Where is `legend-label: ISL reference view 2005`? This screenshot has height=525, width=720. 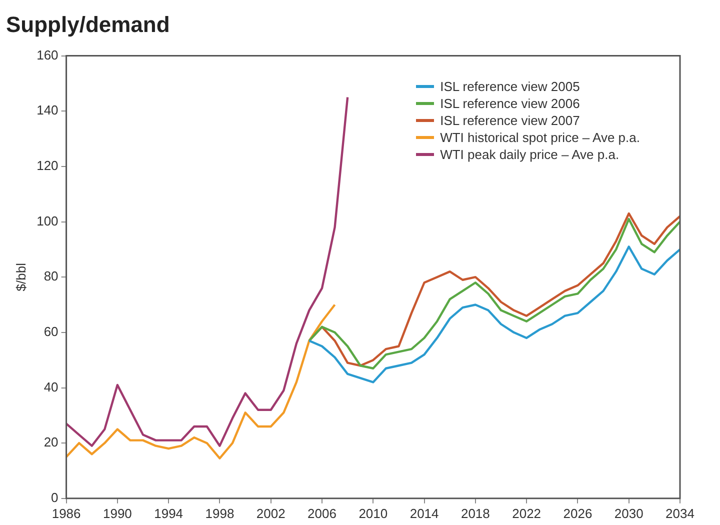
legend-label: ISL reference view 2005 is located at coordinates (510, 86).